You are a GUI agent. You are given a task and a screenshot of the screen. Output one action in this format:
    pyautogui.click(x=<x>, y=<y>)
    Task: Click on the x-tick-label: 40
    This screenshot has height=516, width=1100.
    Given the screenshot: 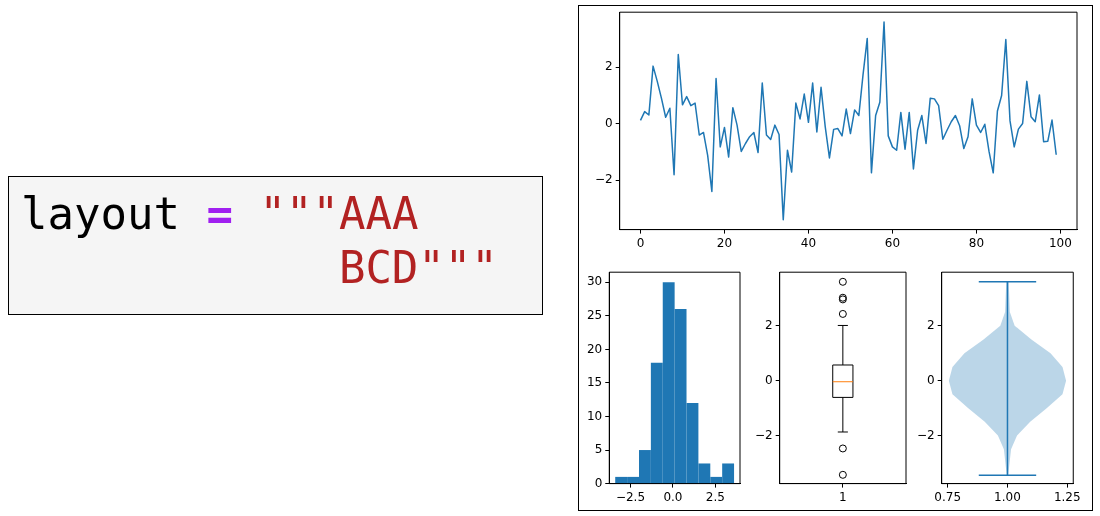 What is the action you would take?
    pyautogui.click(x=808, y=242)
    